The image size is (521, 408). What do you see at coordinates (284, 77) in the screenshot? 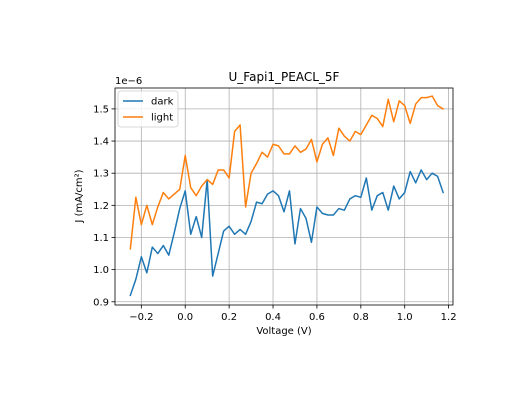
I see `chart-title: U_Fapi1_PEACL_5F` at bounding box center [284, 77].